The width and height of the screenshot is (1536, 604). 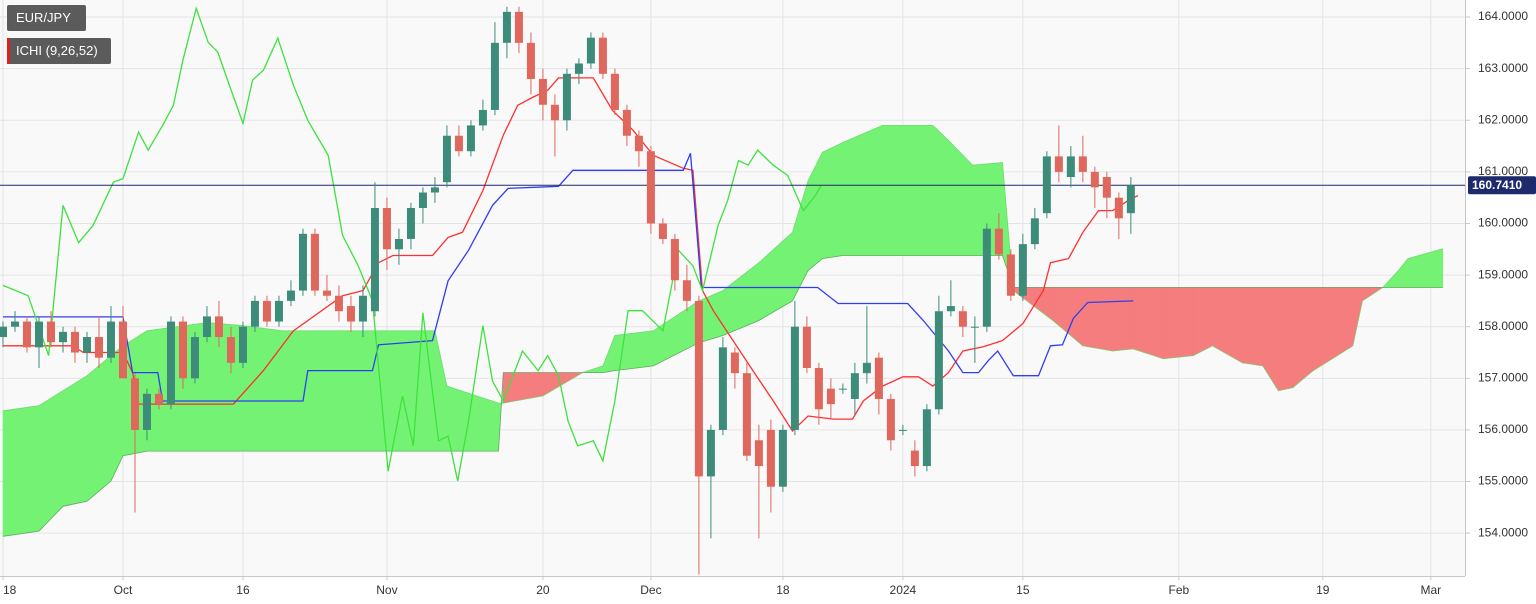 I want to click on x-tick-label: 18, so click(x=783, y=590).